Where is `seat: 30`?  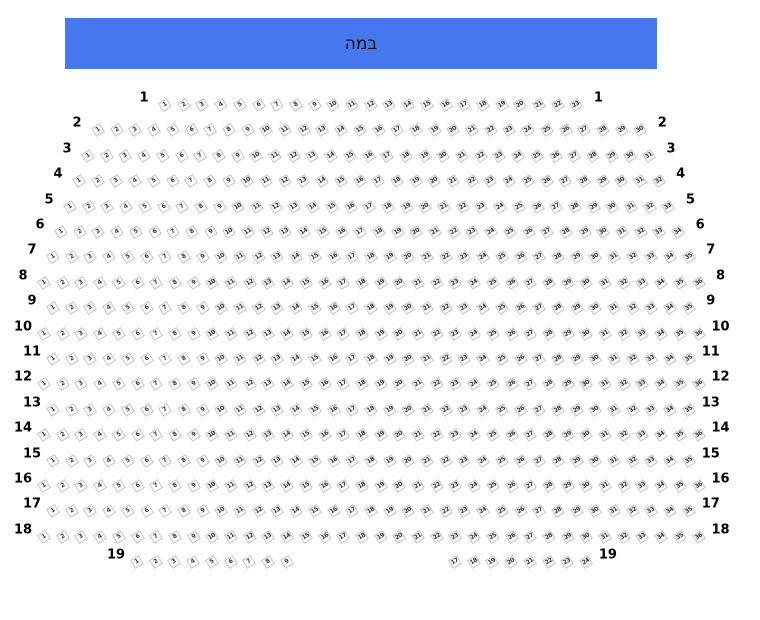 seat: 30 is located at coordinates (586, 333).